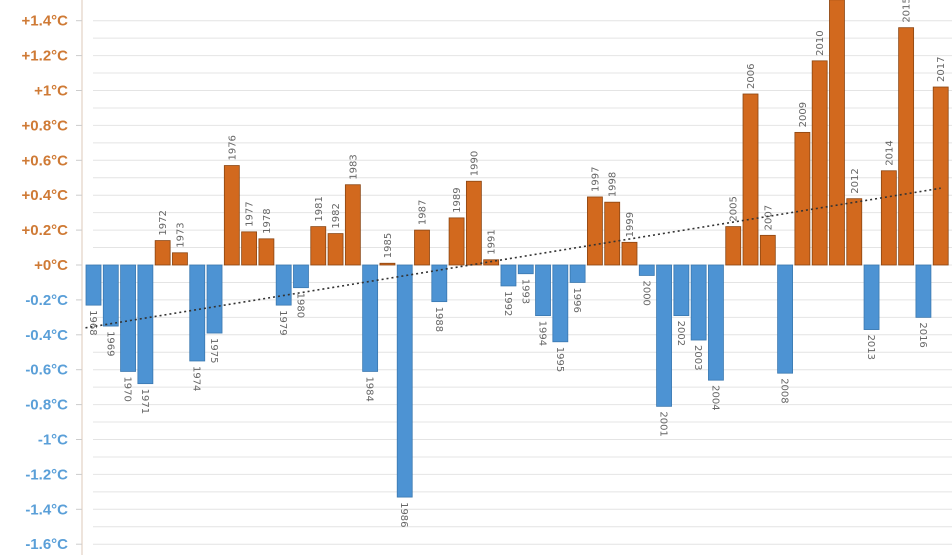  Describe the element at coordinates (45, 125) in the screenshot. I see `y-tick-label: +0.8°C` at that location.